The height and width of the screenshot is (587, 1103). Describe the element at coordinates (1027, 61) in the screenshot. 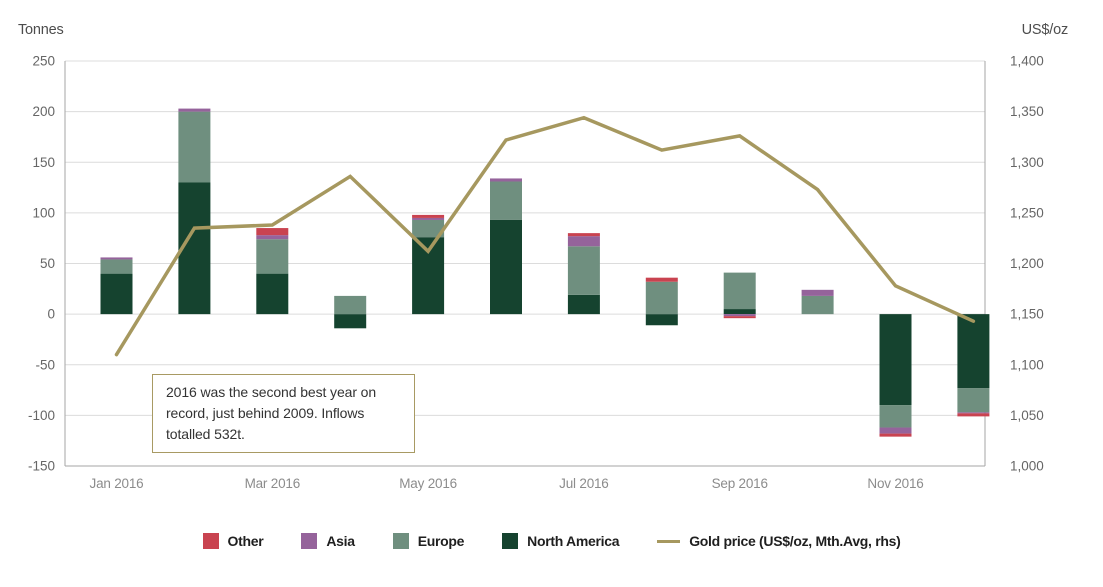

I see `right-tick-label: 1,400` at that location.